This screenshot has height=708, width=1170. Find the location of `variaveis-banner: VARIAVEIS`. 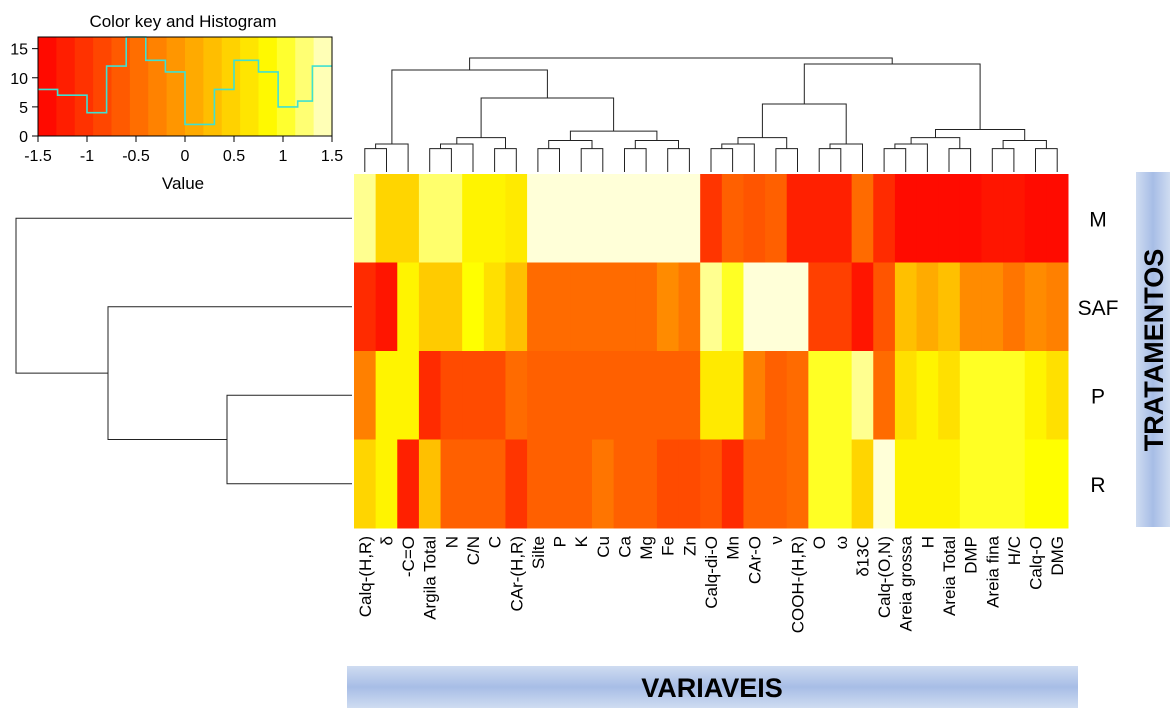

variaveis-banner: VARIAVEIS is located at coordinates (712, 687).